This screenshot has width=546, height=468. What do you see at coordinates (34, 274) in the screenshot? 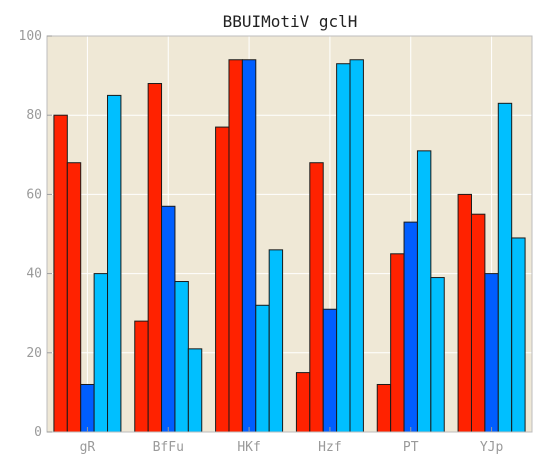
I see `y-tick-label: 40` at bounding box center [34, 274].